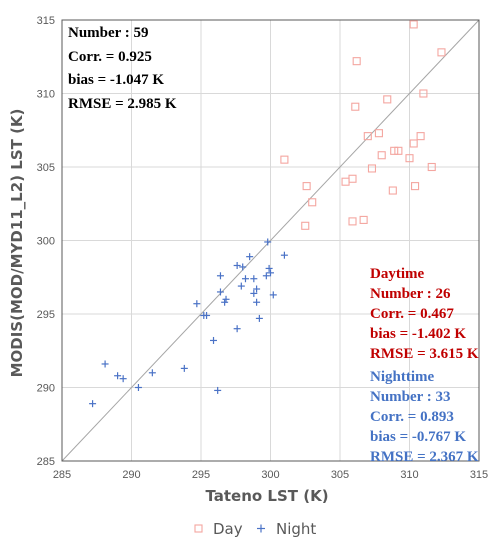 The height and width of the screenshot is (550, 504). I want to click on y-axis-title: MODIS(MOD/MYD11_L2) LST (K), so click(17, 243).